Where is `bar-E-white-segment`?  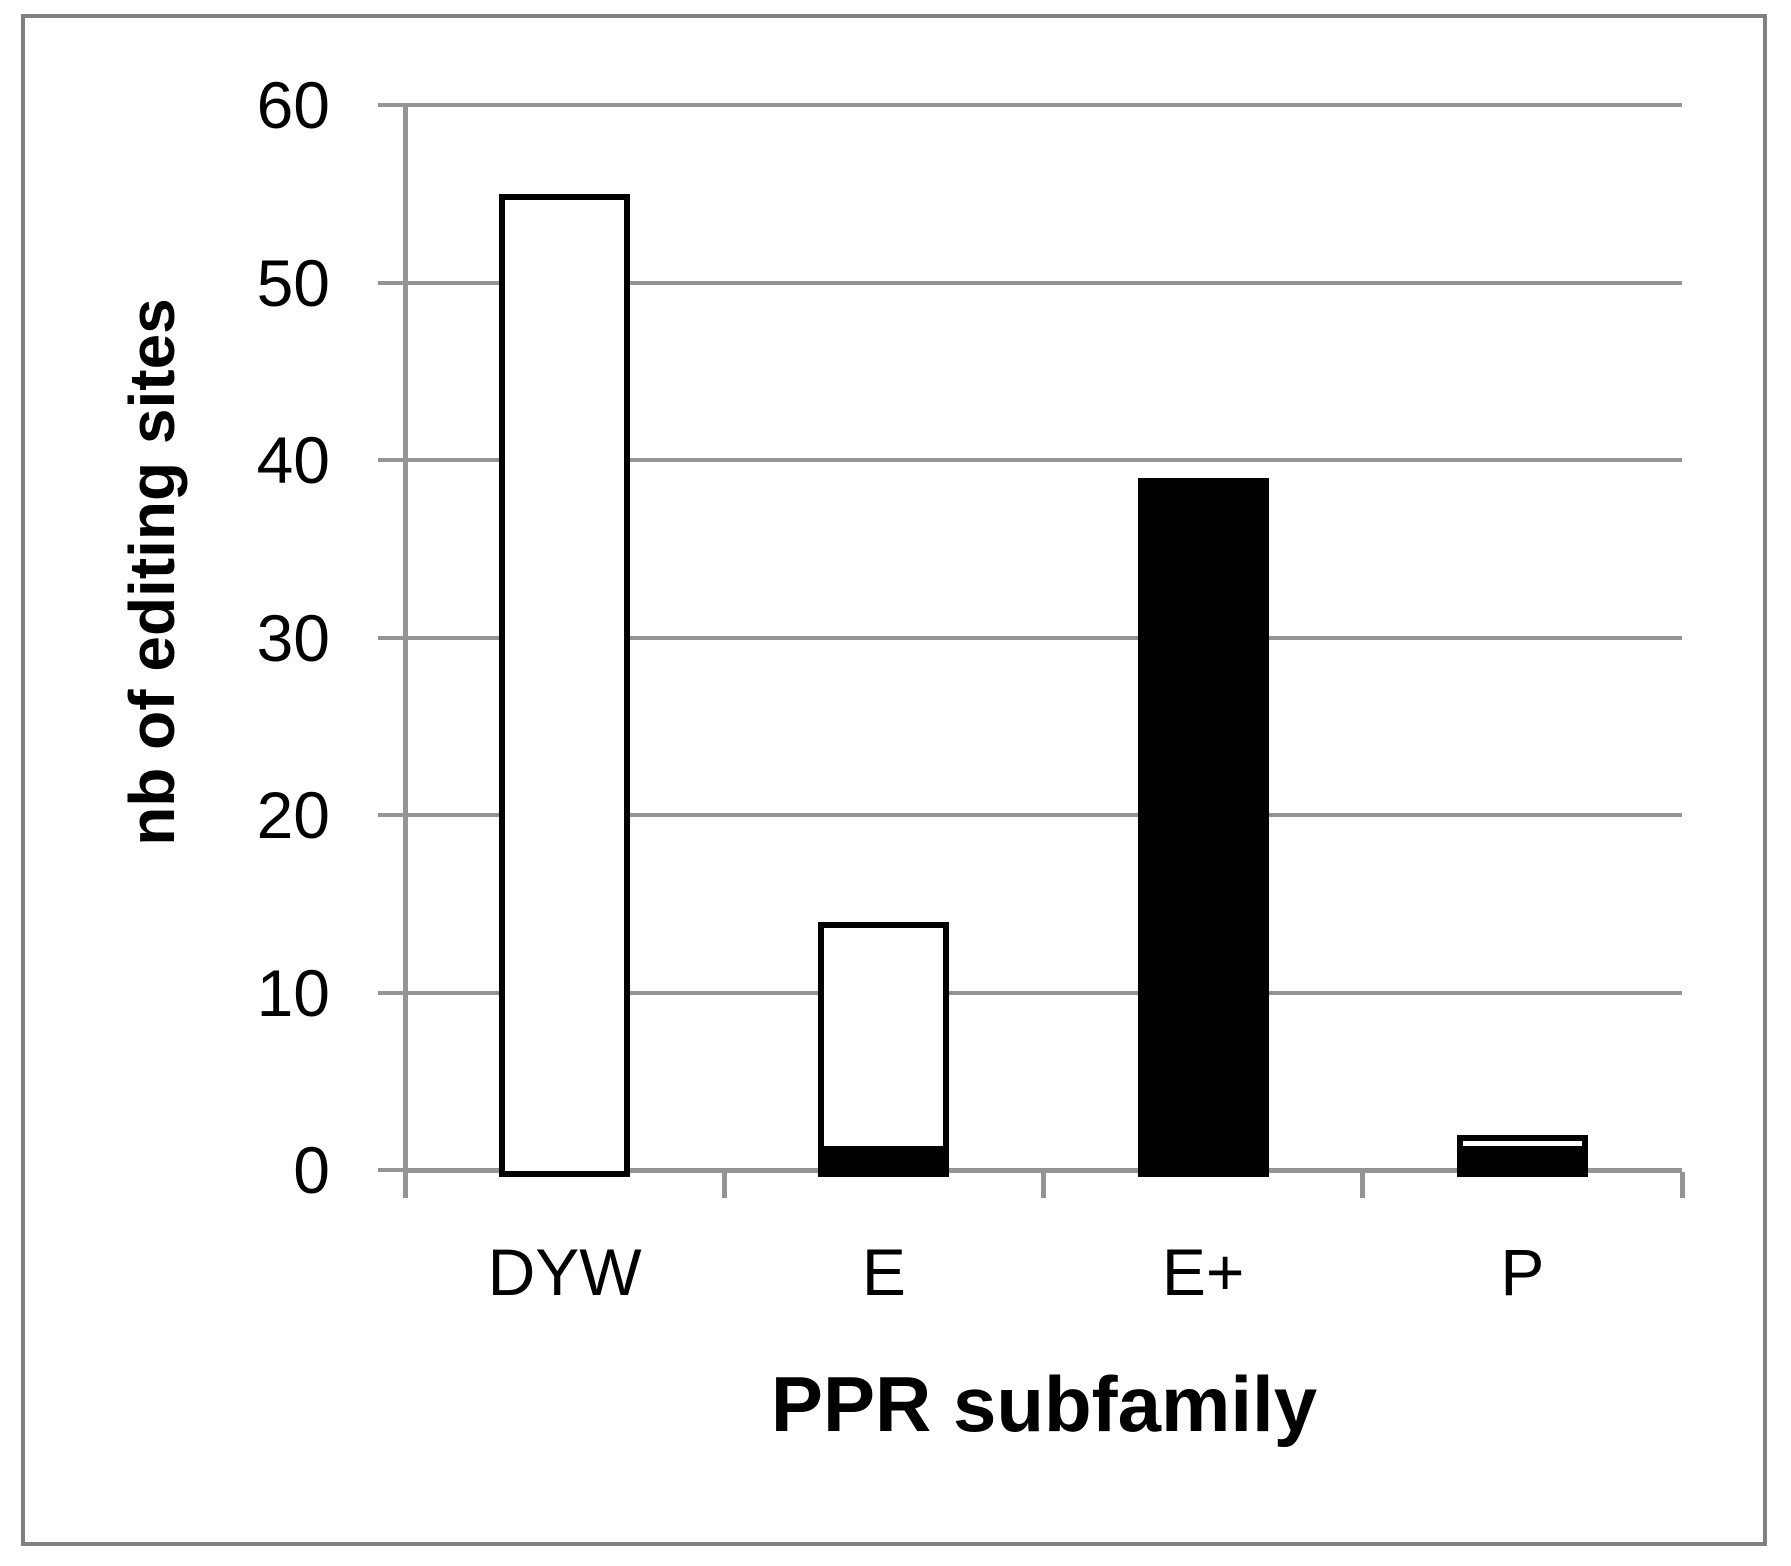 bar-E-white-segment is located at coordinates (884, 1037).